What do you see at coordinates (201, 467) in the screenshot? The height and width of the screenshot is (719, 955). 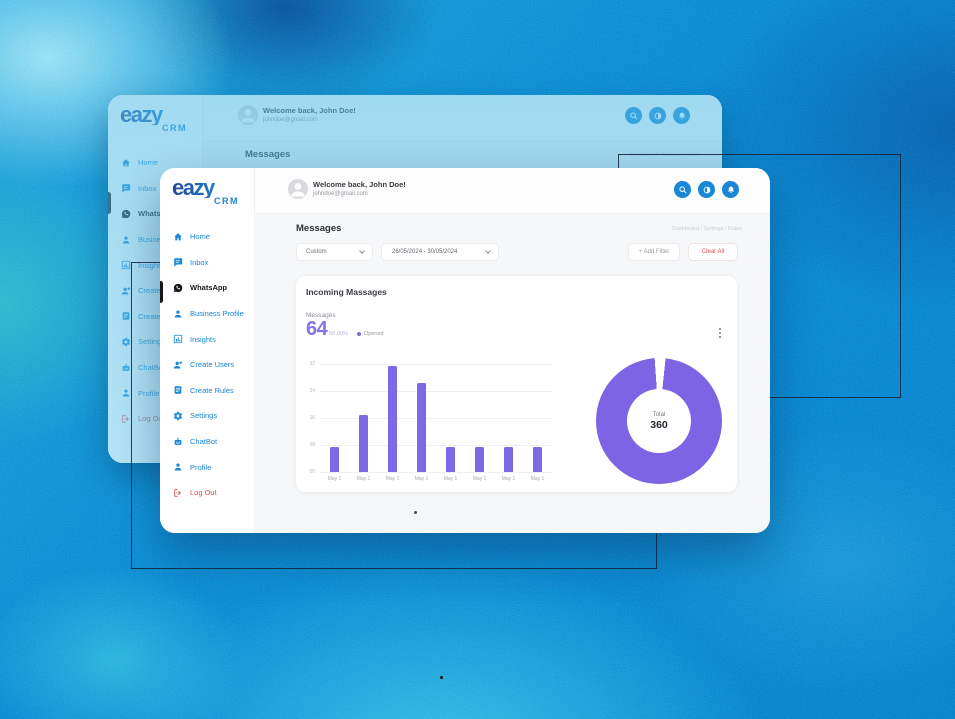 I see `sidebar-item-label: Profile` at bounding box center [201, 467].